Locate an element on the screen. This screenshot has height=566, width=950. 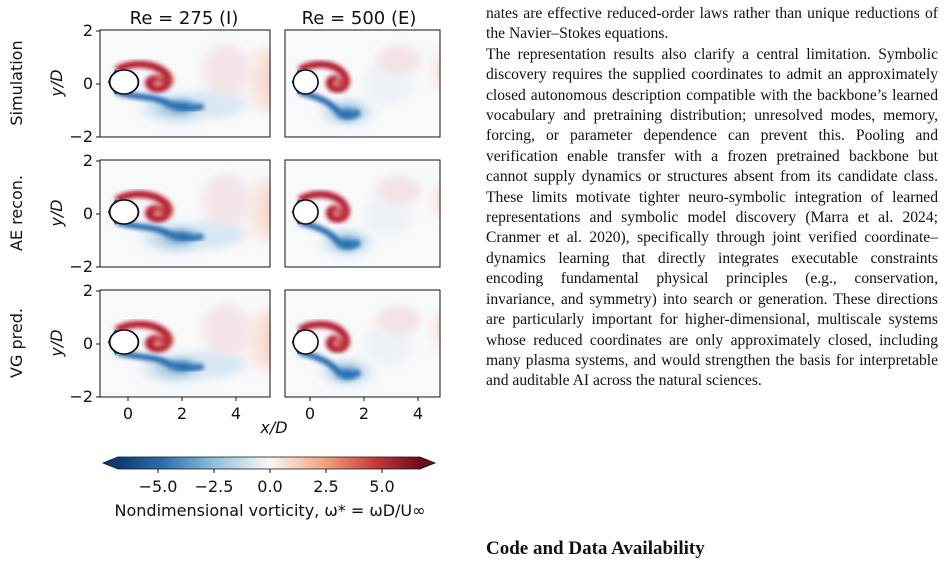
ytick-r2-mid: 0 is located at coordinates (88, 213).